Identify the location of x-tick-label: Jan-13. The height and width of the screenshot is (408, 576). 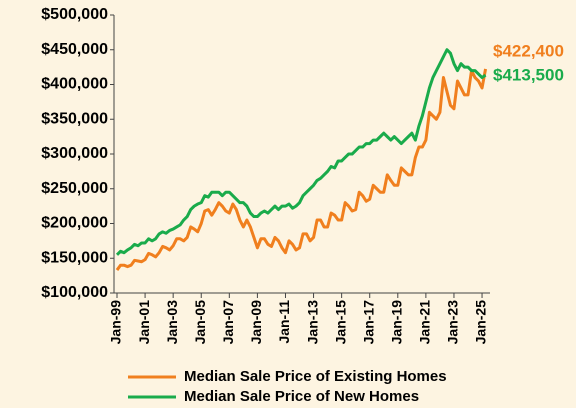
(312, 322).